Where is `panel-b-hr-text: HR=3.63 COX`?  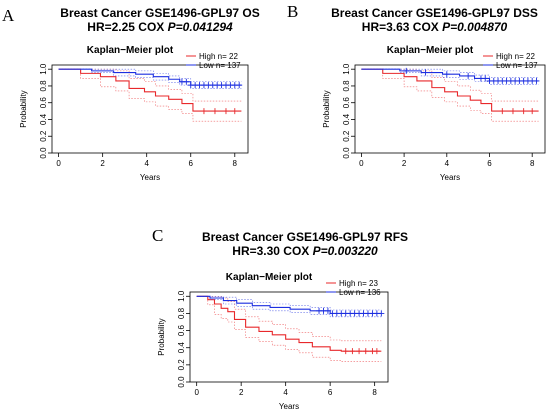
panel-b-hr-text: HR=3.63 COX is located at coordinates (402, 27).